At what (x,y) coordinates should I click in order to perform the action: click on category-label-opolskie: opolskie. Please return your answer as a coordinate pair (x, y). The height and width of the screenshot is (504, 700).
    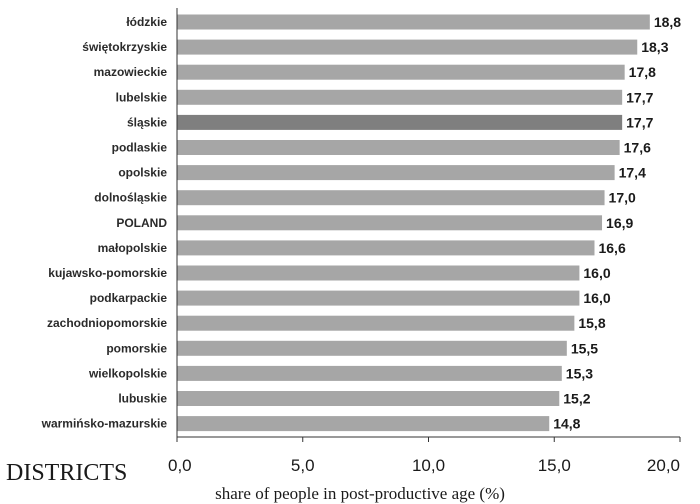
    Looking at the image, I should click on (142, 173).